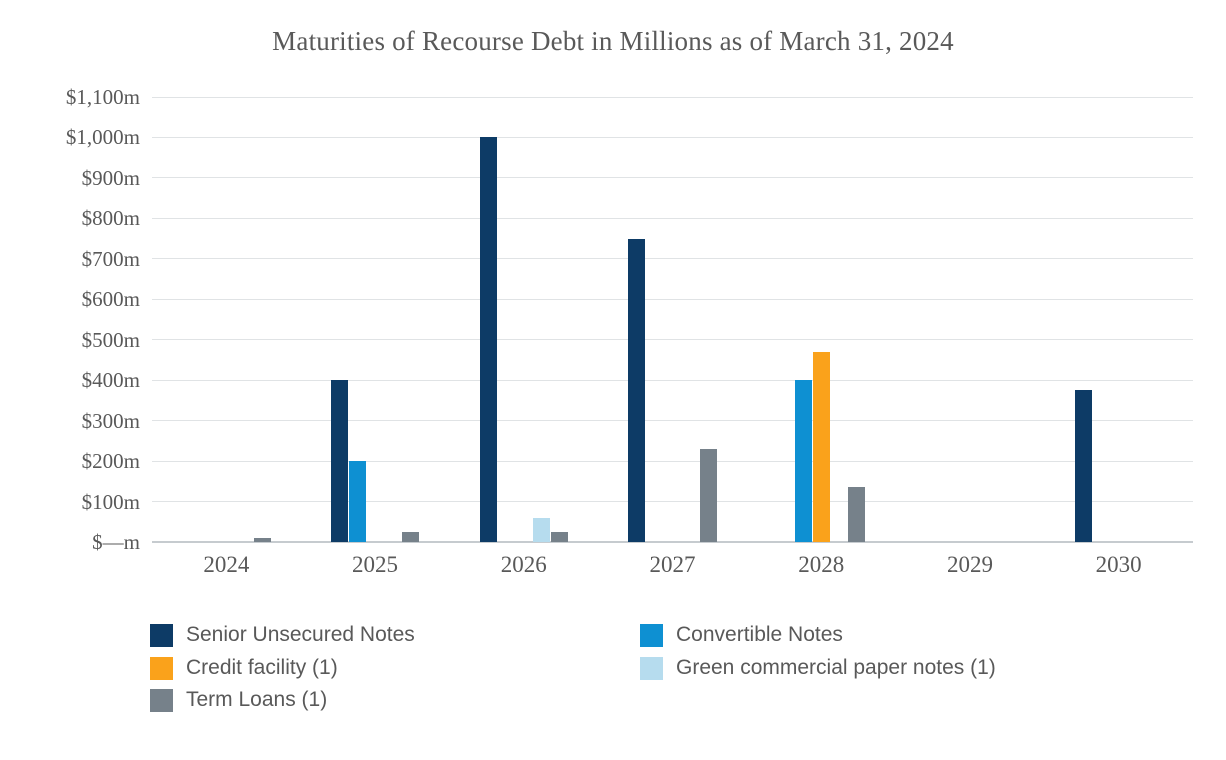 This screenshot has height=760, width=1226. Describe the element at coordinates (375, 564) in the screenshot. I see `x-tick-label-2025: 2025` at that location.